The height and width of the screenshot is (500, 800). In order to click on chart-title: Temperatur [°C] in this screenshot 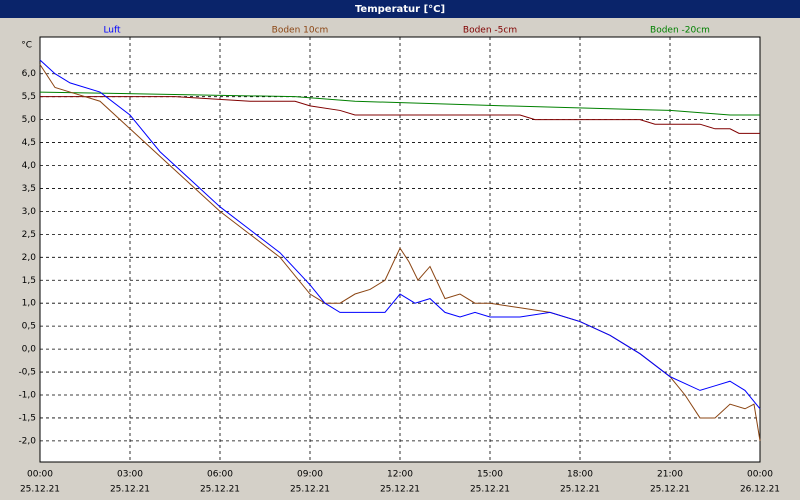, I will do `click(400, 9)`.